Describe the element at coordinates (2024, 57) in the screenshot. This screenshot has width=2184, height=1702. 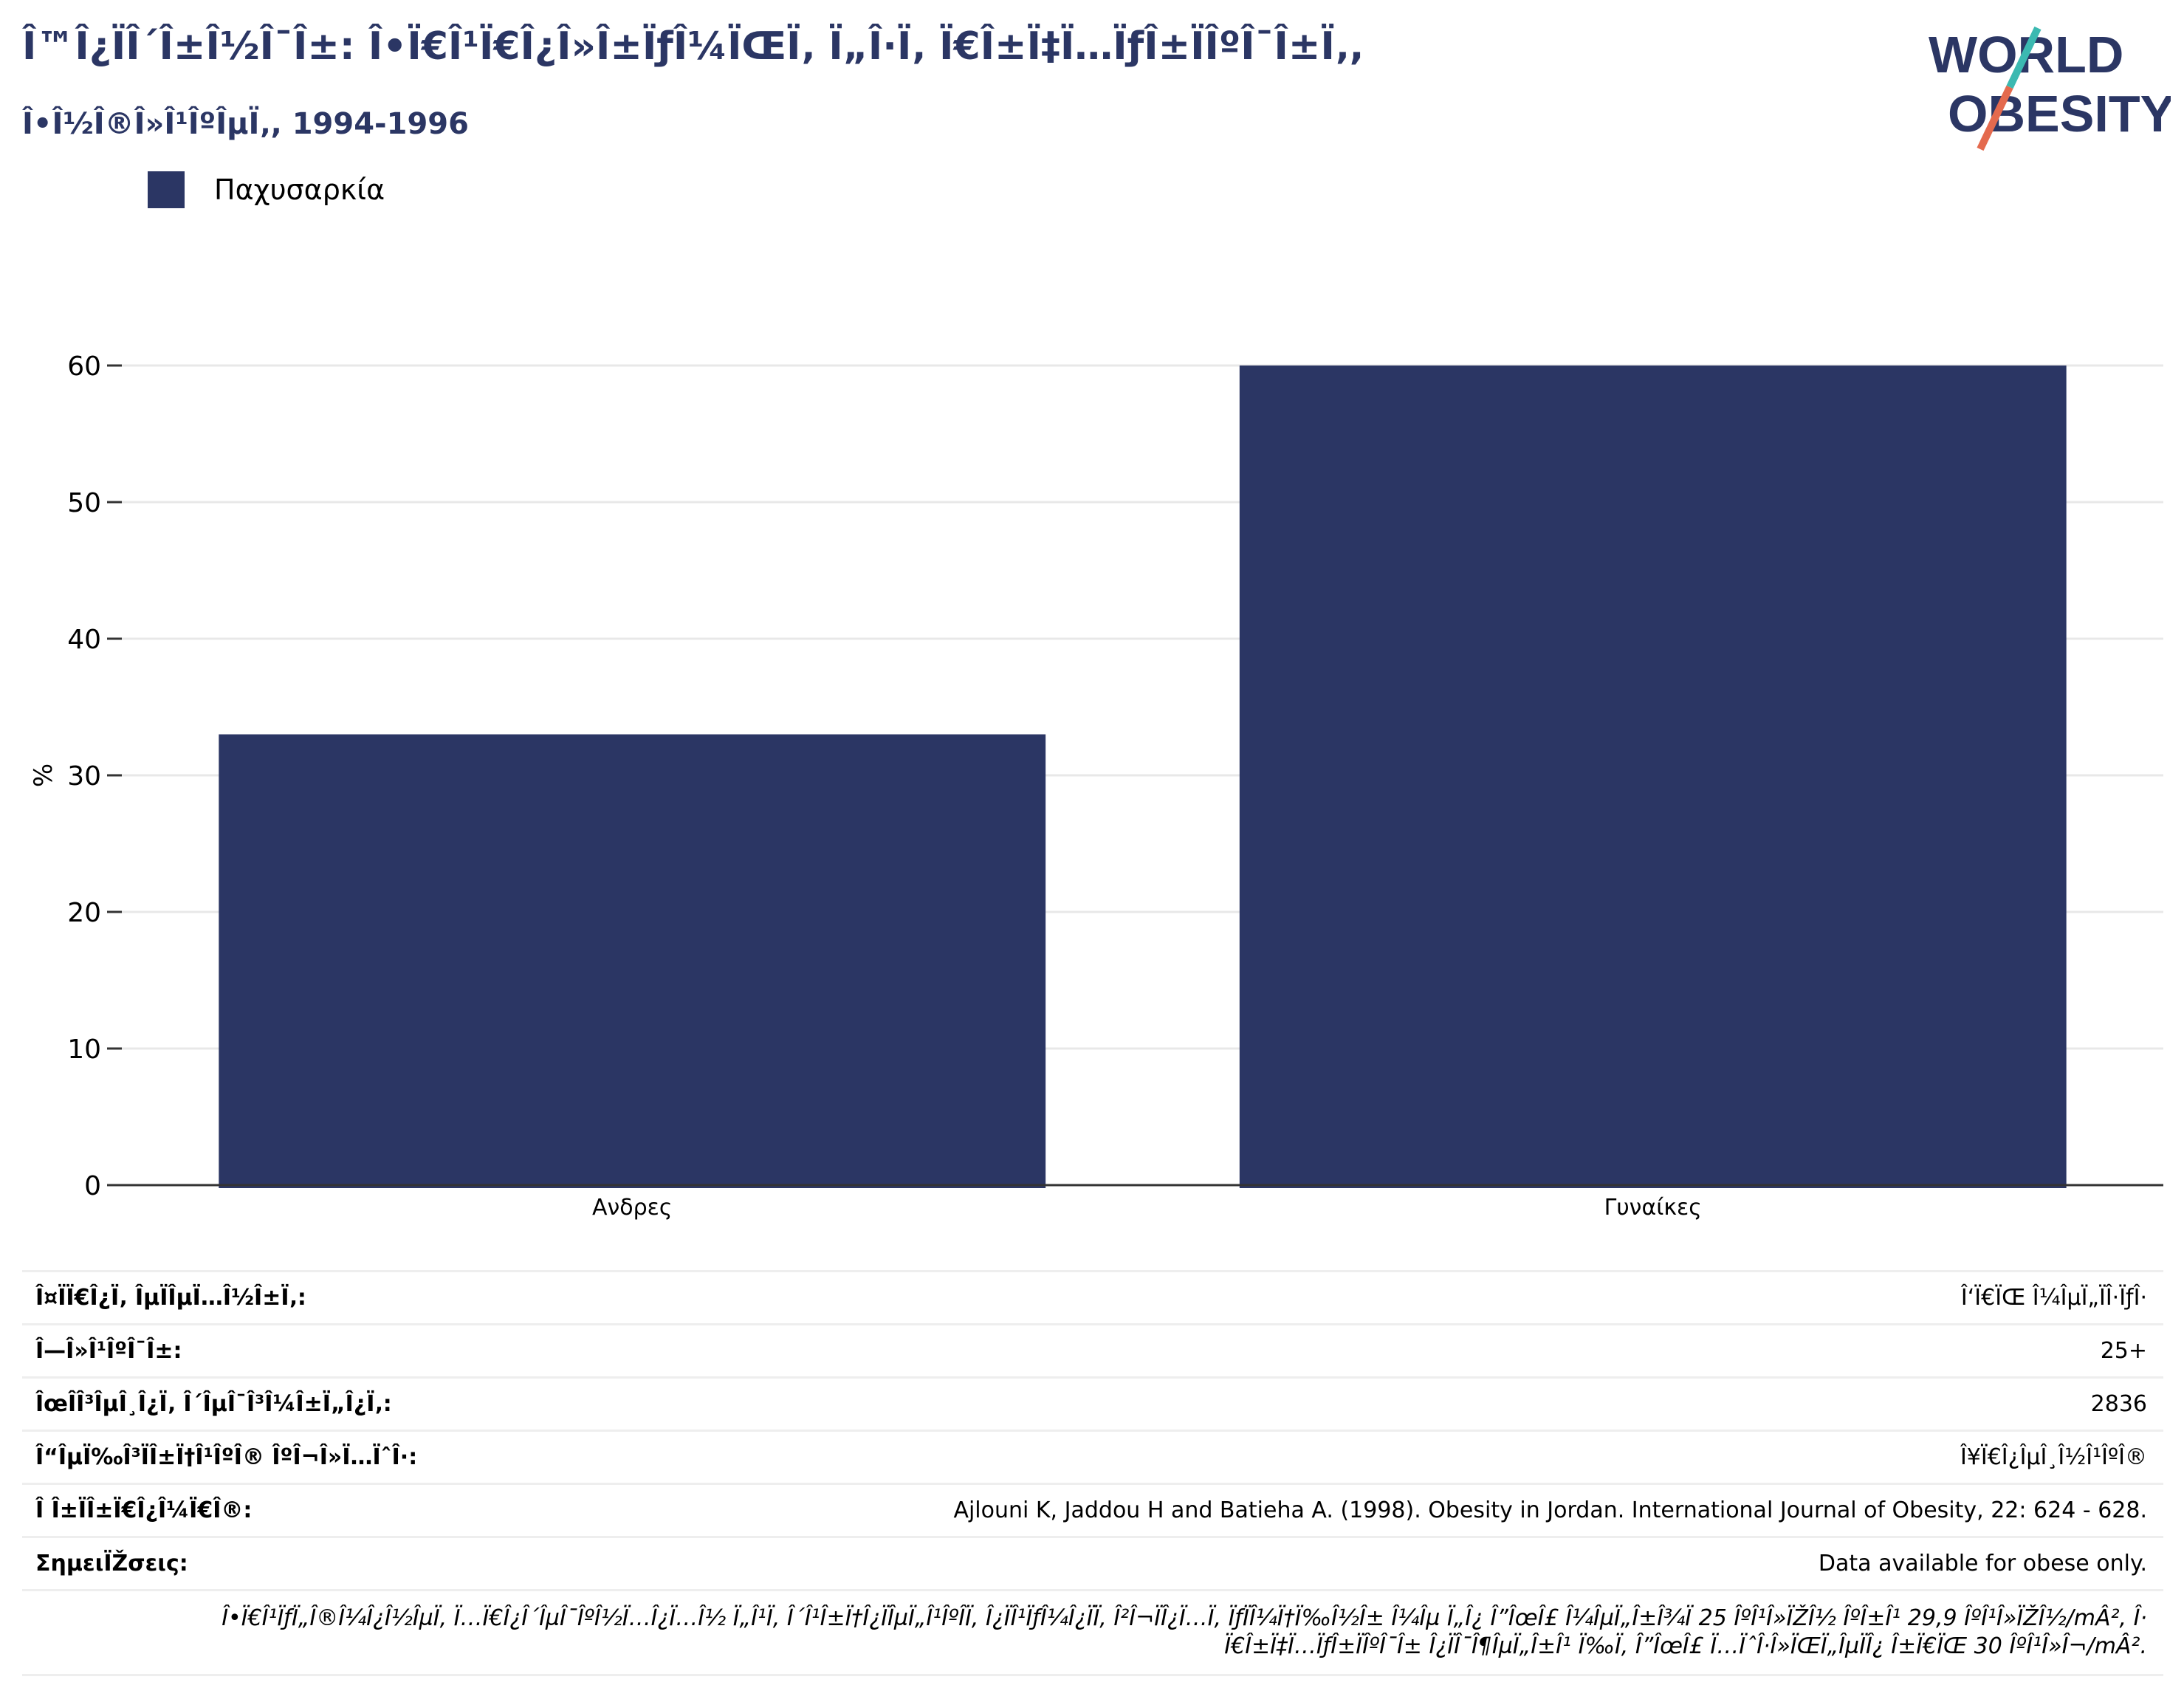
I see `logo-slash-teal` at that location.